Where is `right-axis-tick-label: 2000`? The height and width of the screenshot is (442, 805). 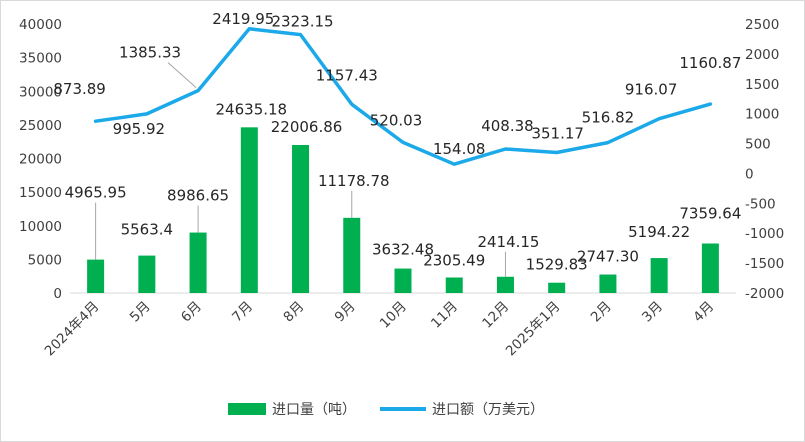 right-axis-tick-label: 2000 is located at coordinates (762, 55).